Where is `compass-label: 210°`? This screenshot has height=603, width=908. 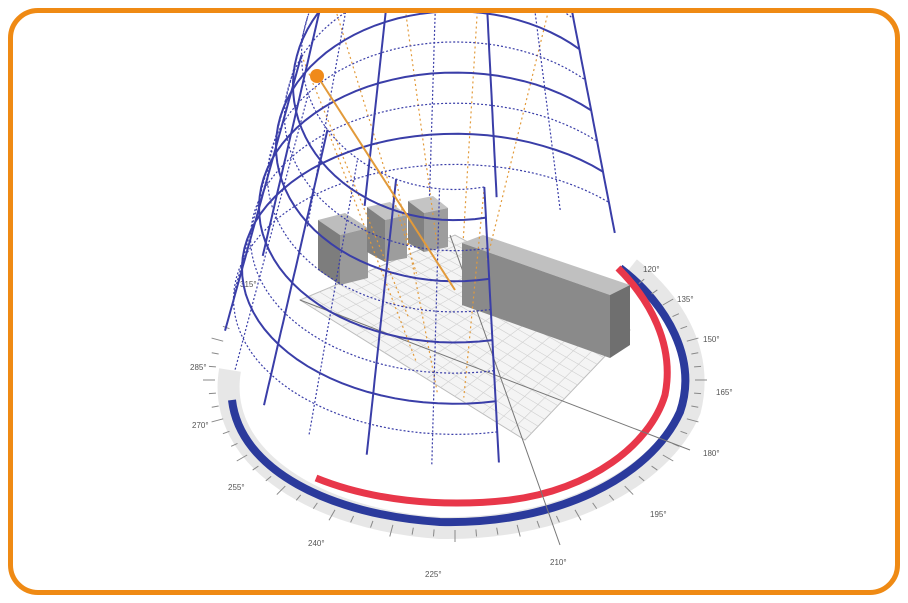
compass-label: 210° is located at coordinates (558, 562).